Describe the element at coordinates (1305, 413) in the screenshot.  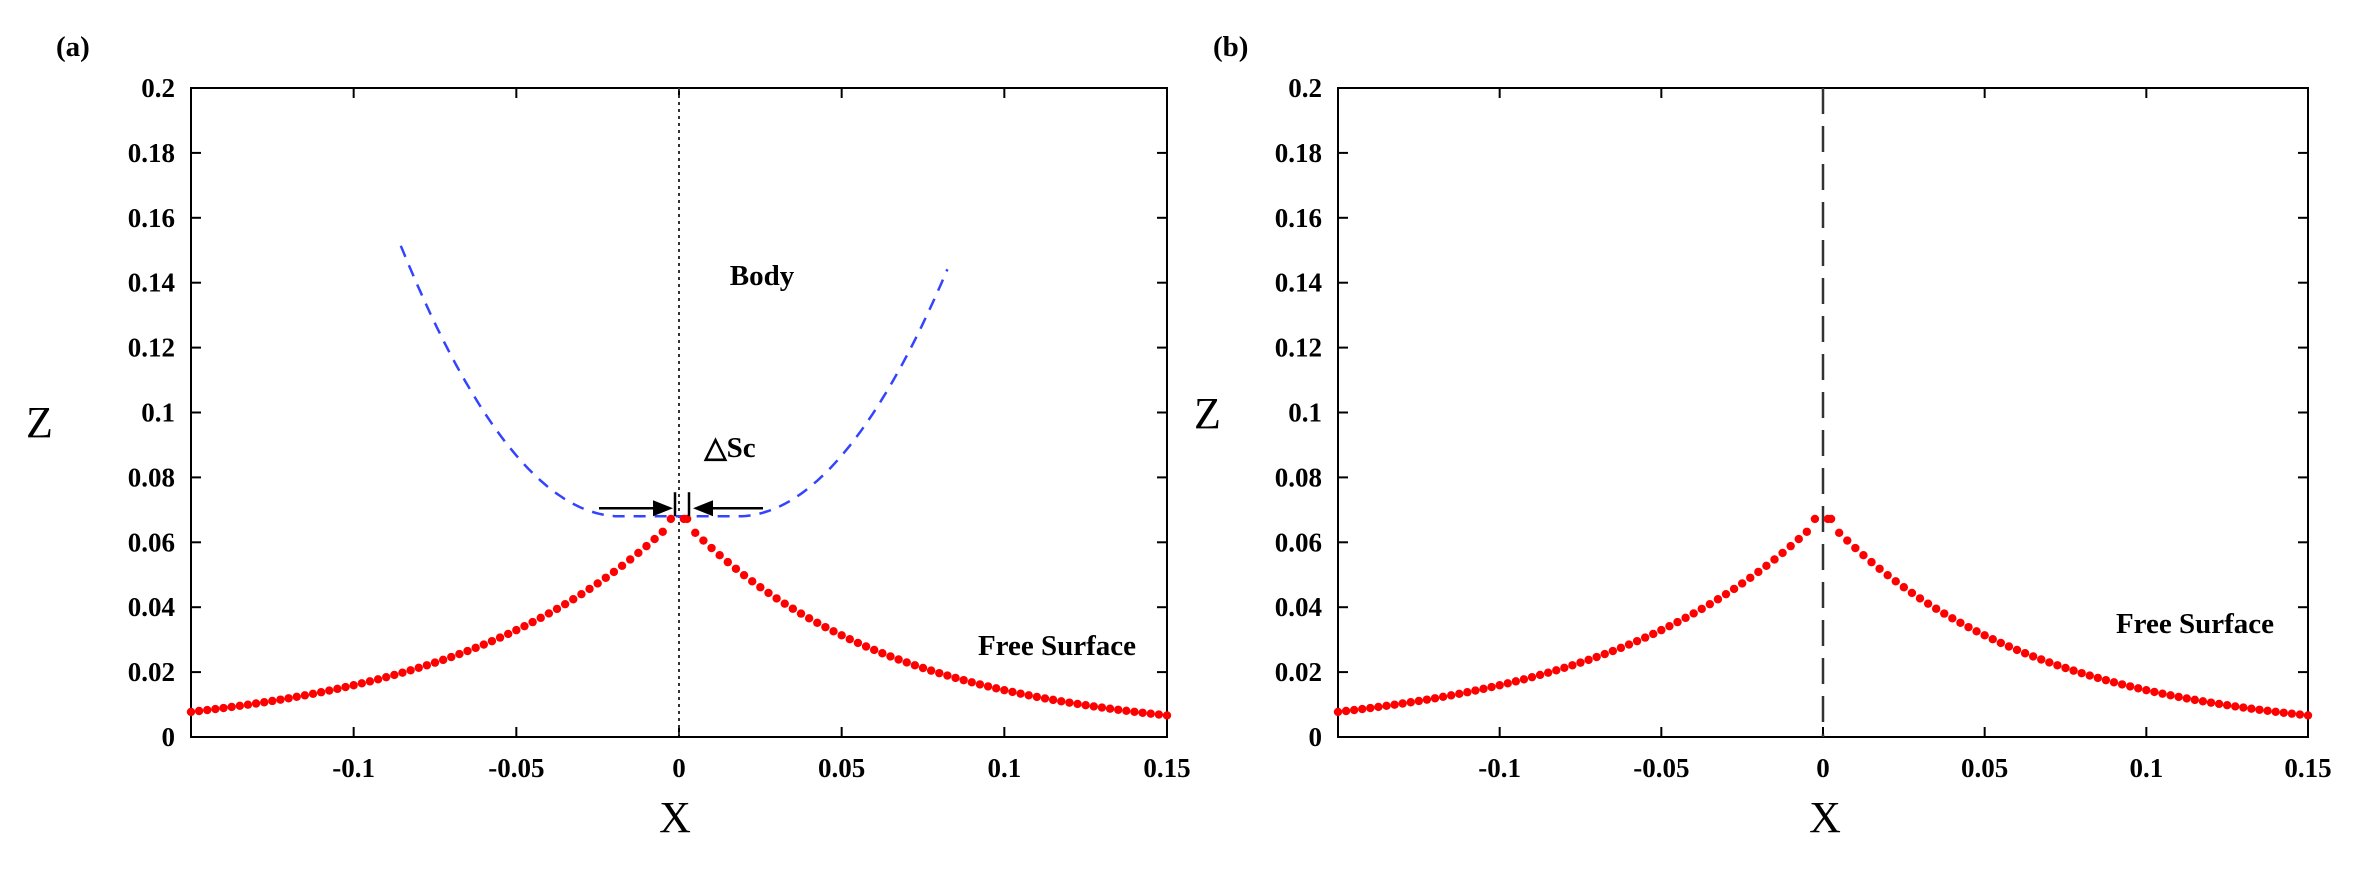
I see `y-tick-label: 0.1` at that location.